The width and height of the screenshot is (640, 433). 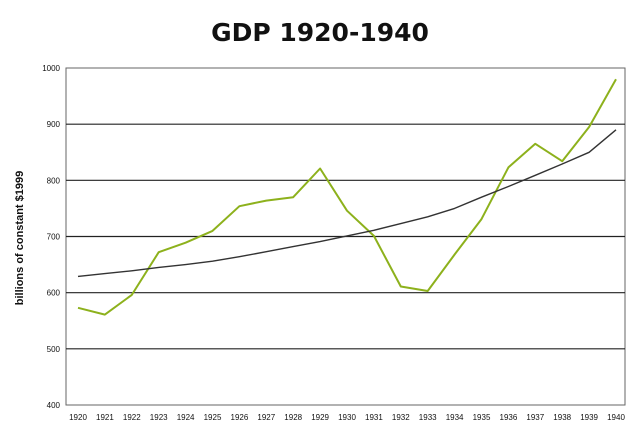 I want to click on x-tick-label: 1938, so click(x=562, y=417).